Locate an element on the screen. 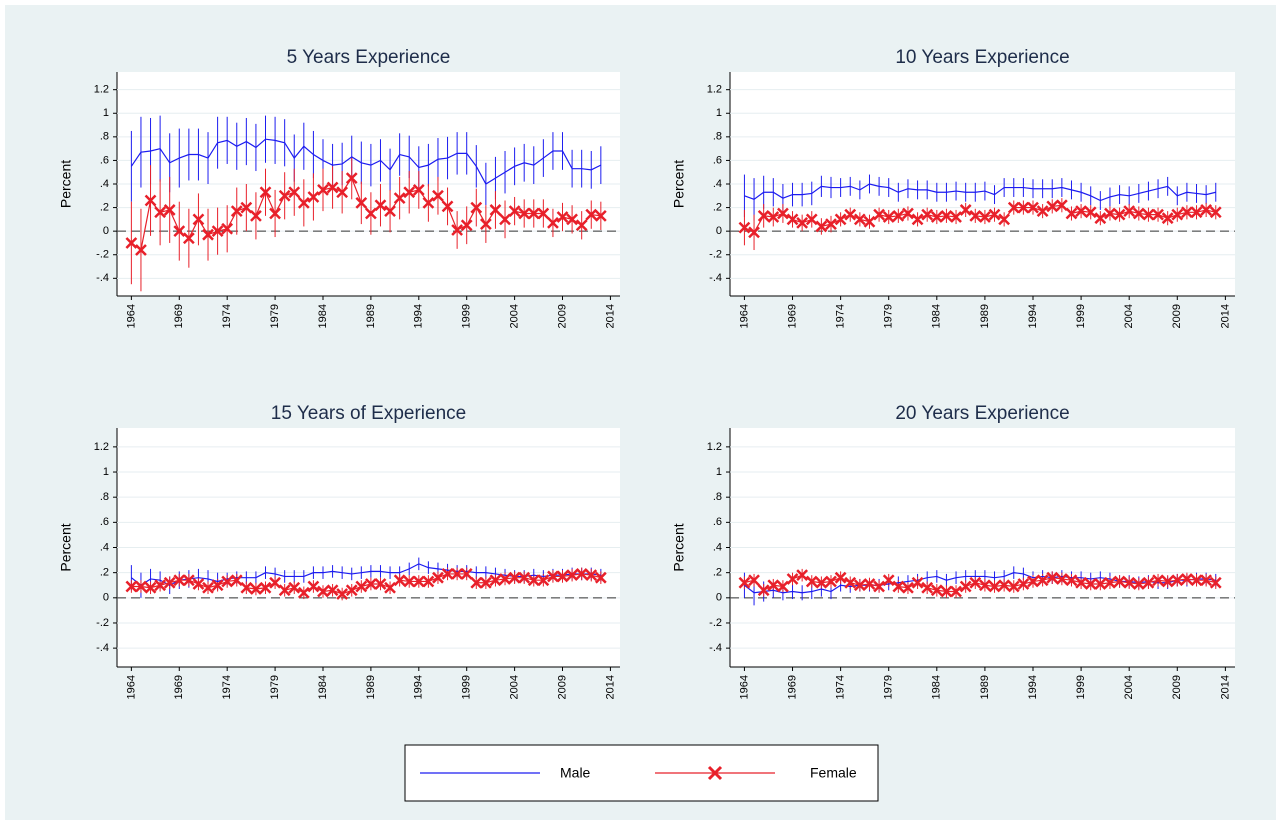 This screenshot has width=1281, height=825. legend-label: Female is located at coordinates (833, 773).